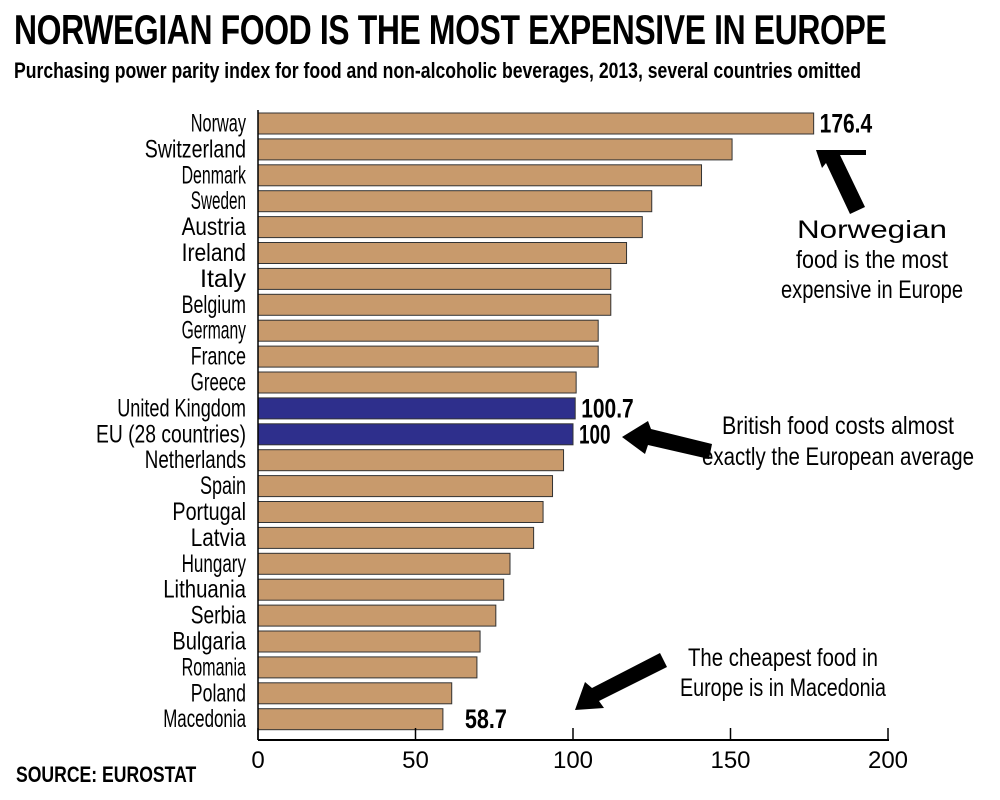 This screenshot has width=1000, height=800. I want to click on bar-spain, so click(405, 486).